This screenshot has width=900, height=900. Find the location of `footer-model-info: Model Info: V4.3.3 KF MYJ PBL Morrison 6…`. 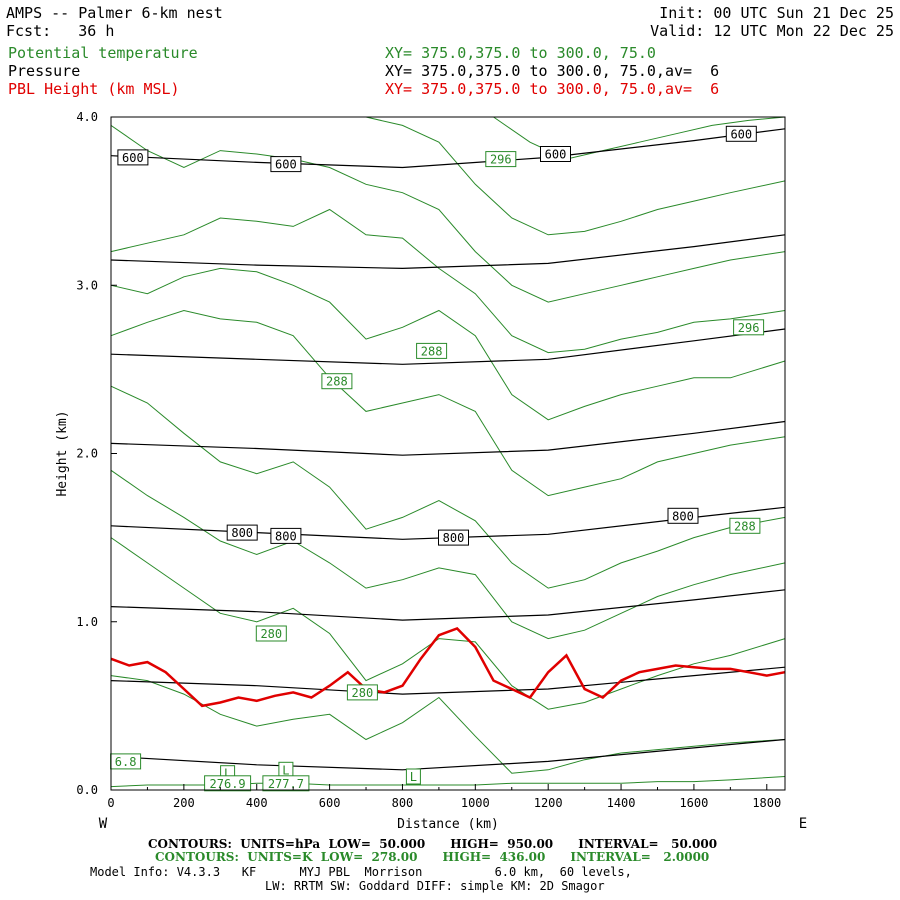

footer-model-info: Model Info: V4.3.3 KF MYJ PBL Morrison 6… is located at coordinates (361, 872).